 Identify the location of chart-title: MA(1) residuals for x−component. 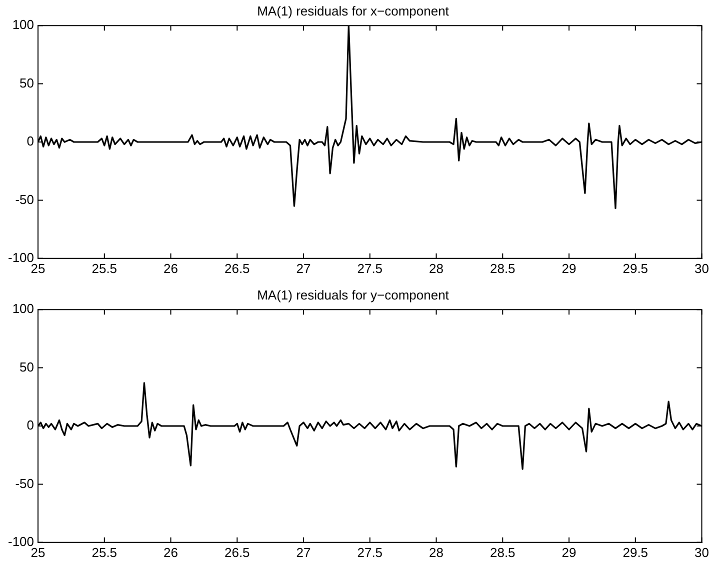
(353, 10).